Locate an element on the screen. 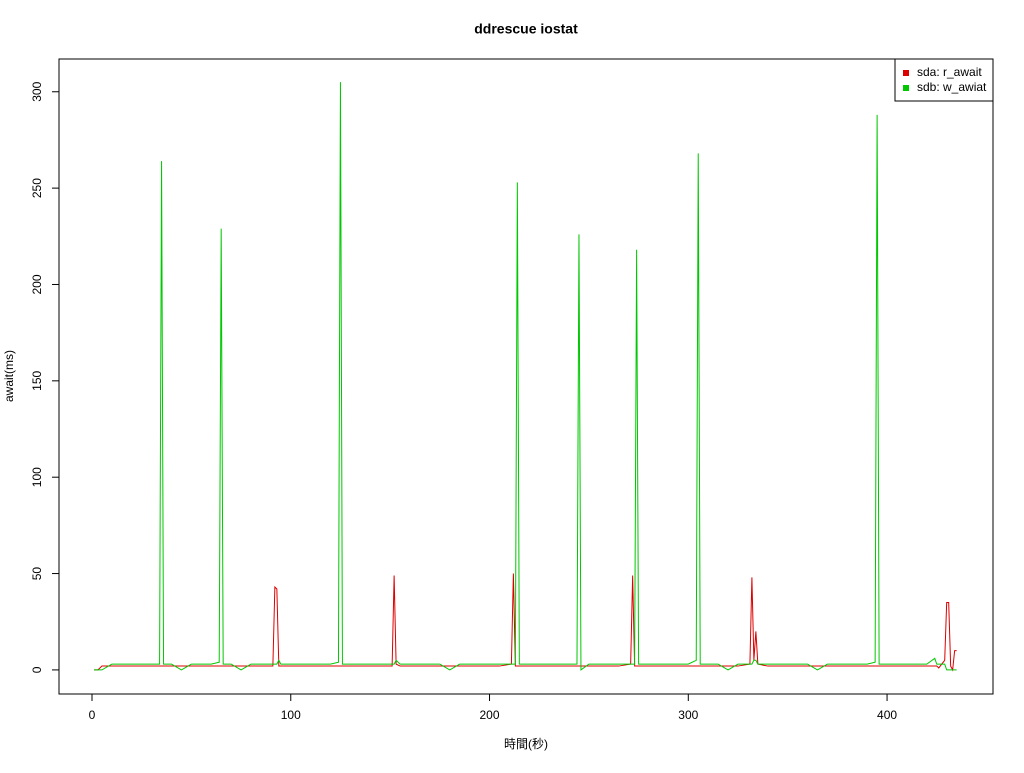  x-tick-label: 400 is located at coordinates (887, 715).